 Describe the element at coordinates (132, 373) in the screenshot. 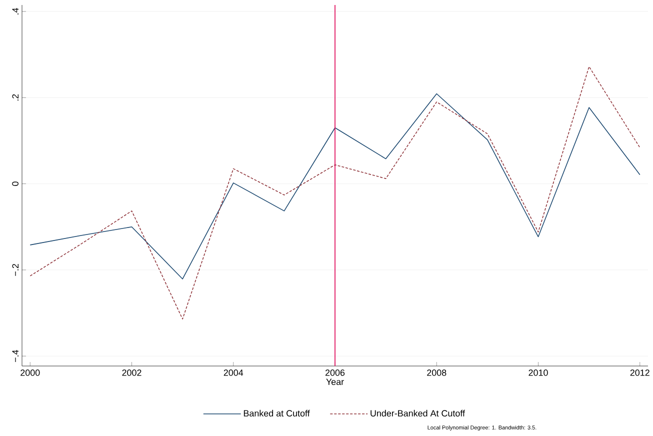

I see `x-tick-label: 2002` at that location.